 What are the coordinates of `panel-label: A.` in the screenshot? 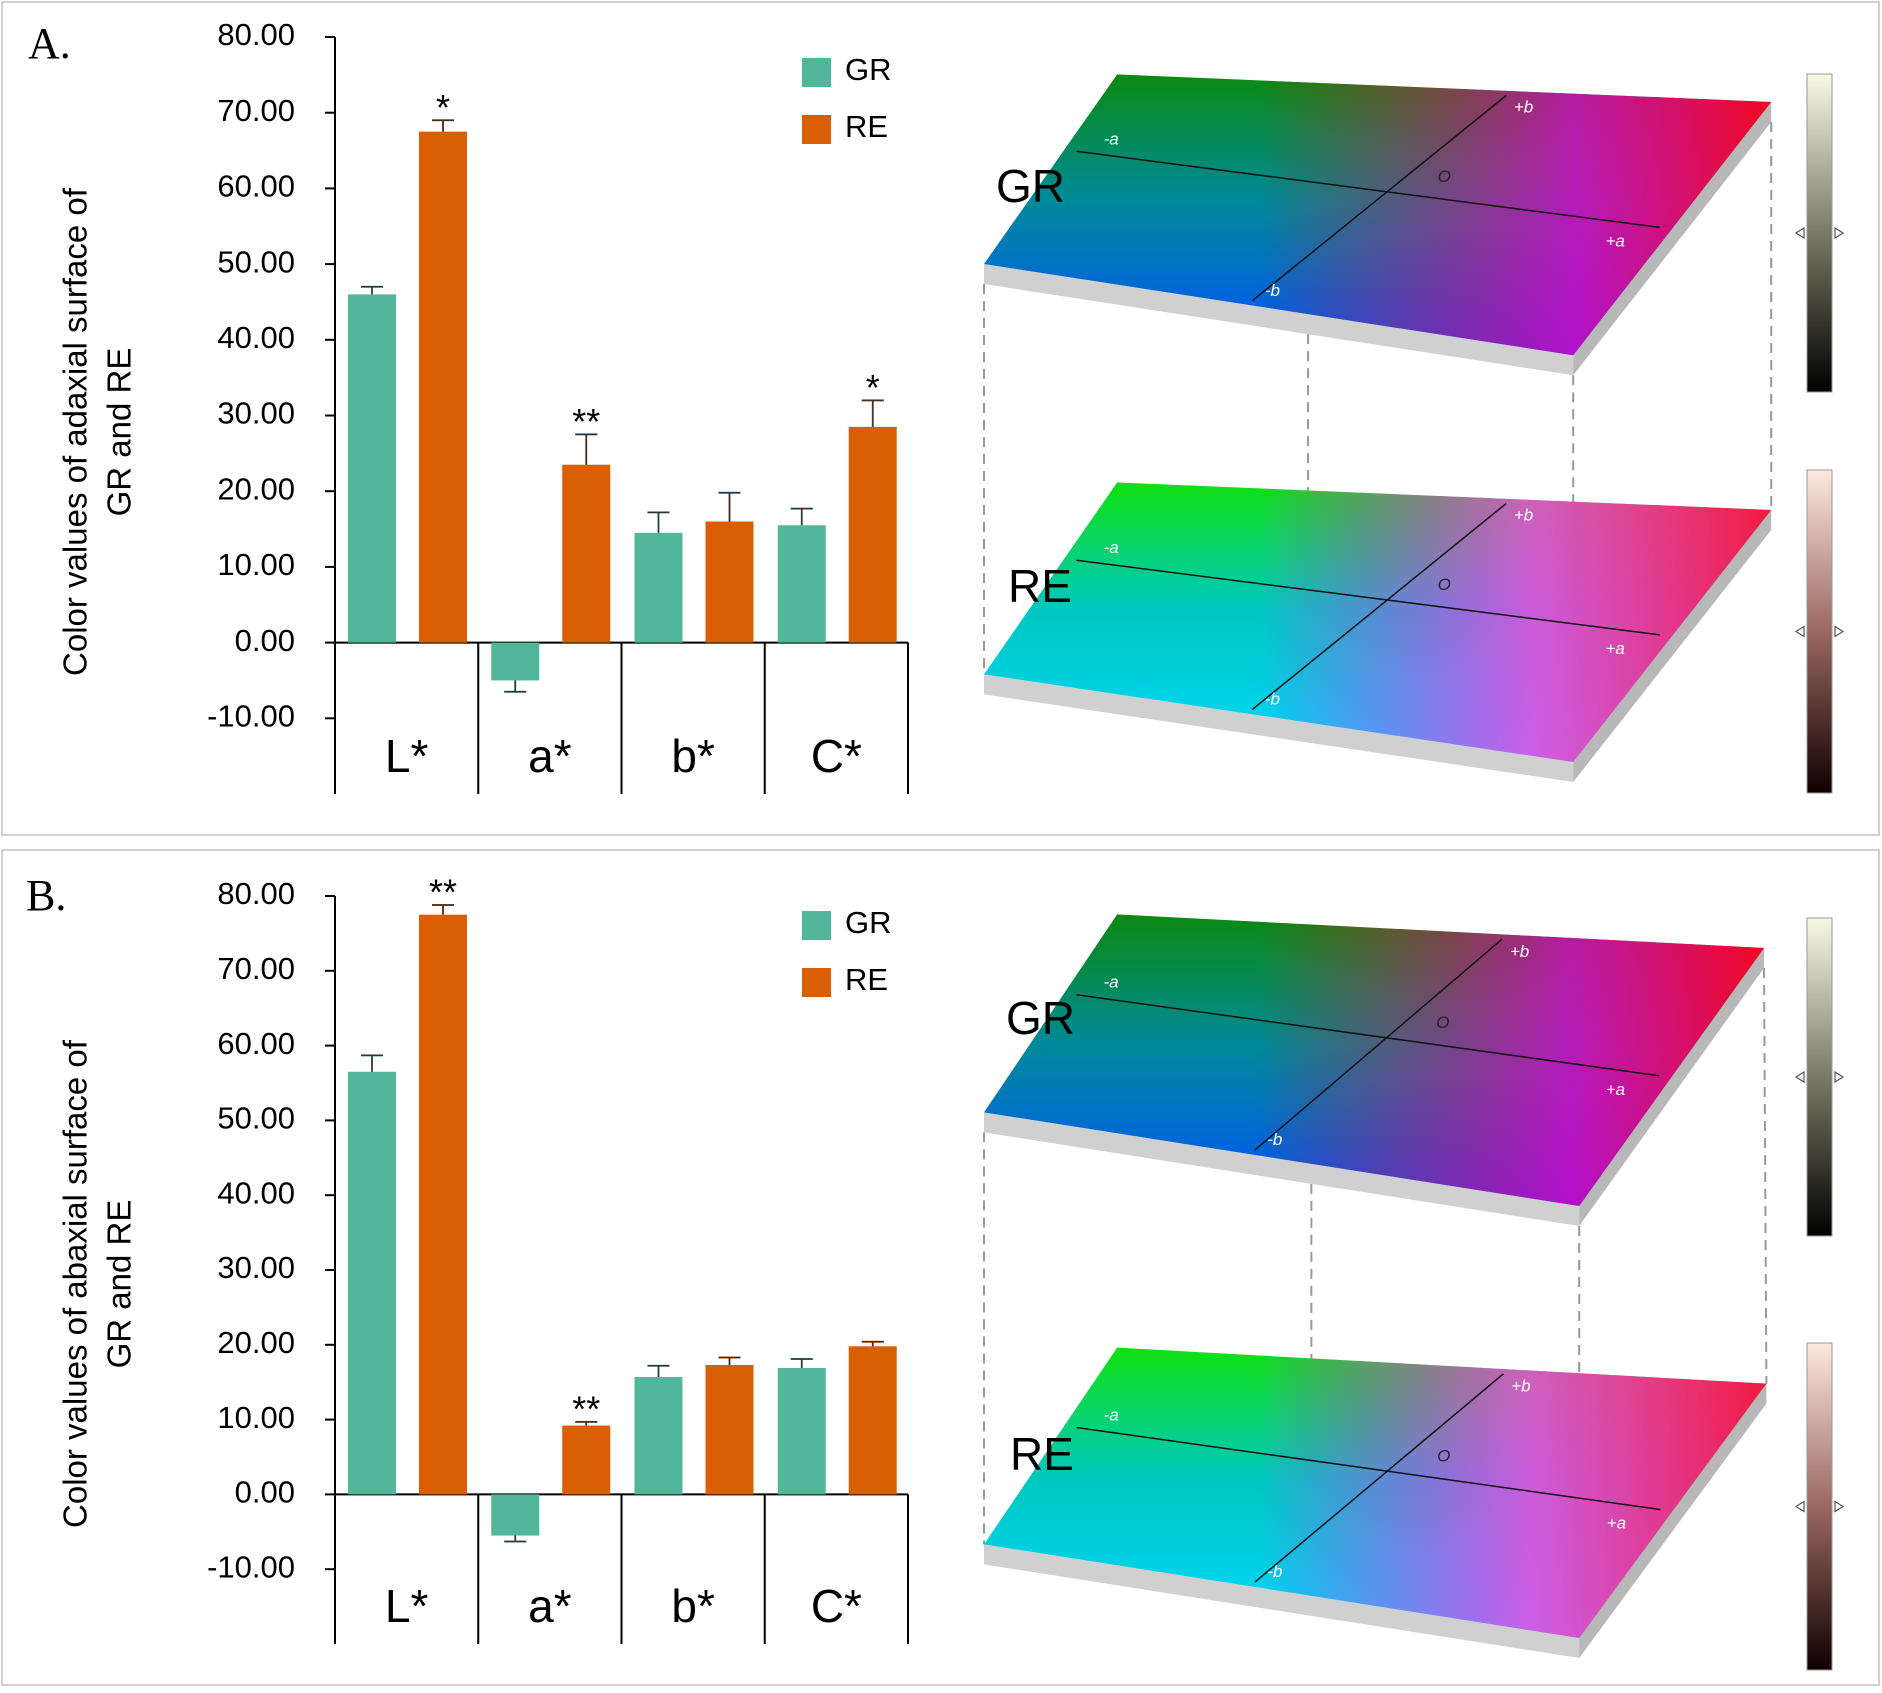 It's located at (49, 43).